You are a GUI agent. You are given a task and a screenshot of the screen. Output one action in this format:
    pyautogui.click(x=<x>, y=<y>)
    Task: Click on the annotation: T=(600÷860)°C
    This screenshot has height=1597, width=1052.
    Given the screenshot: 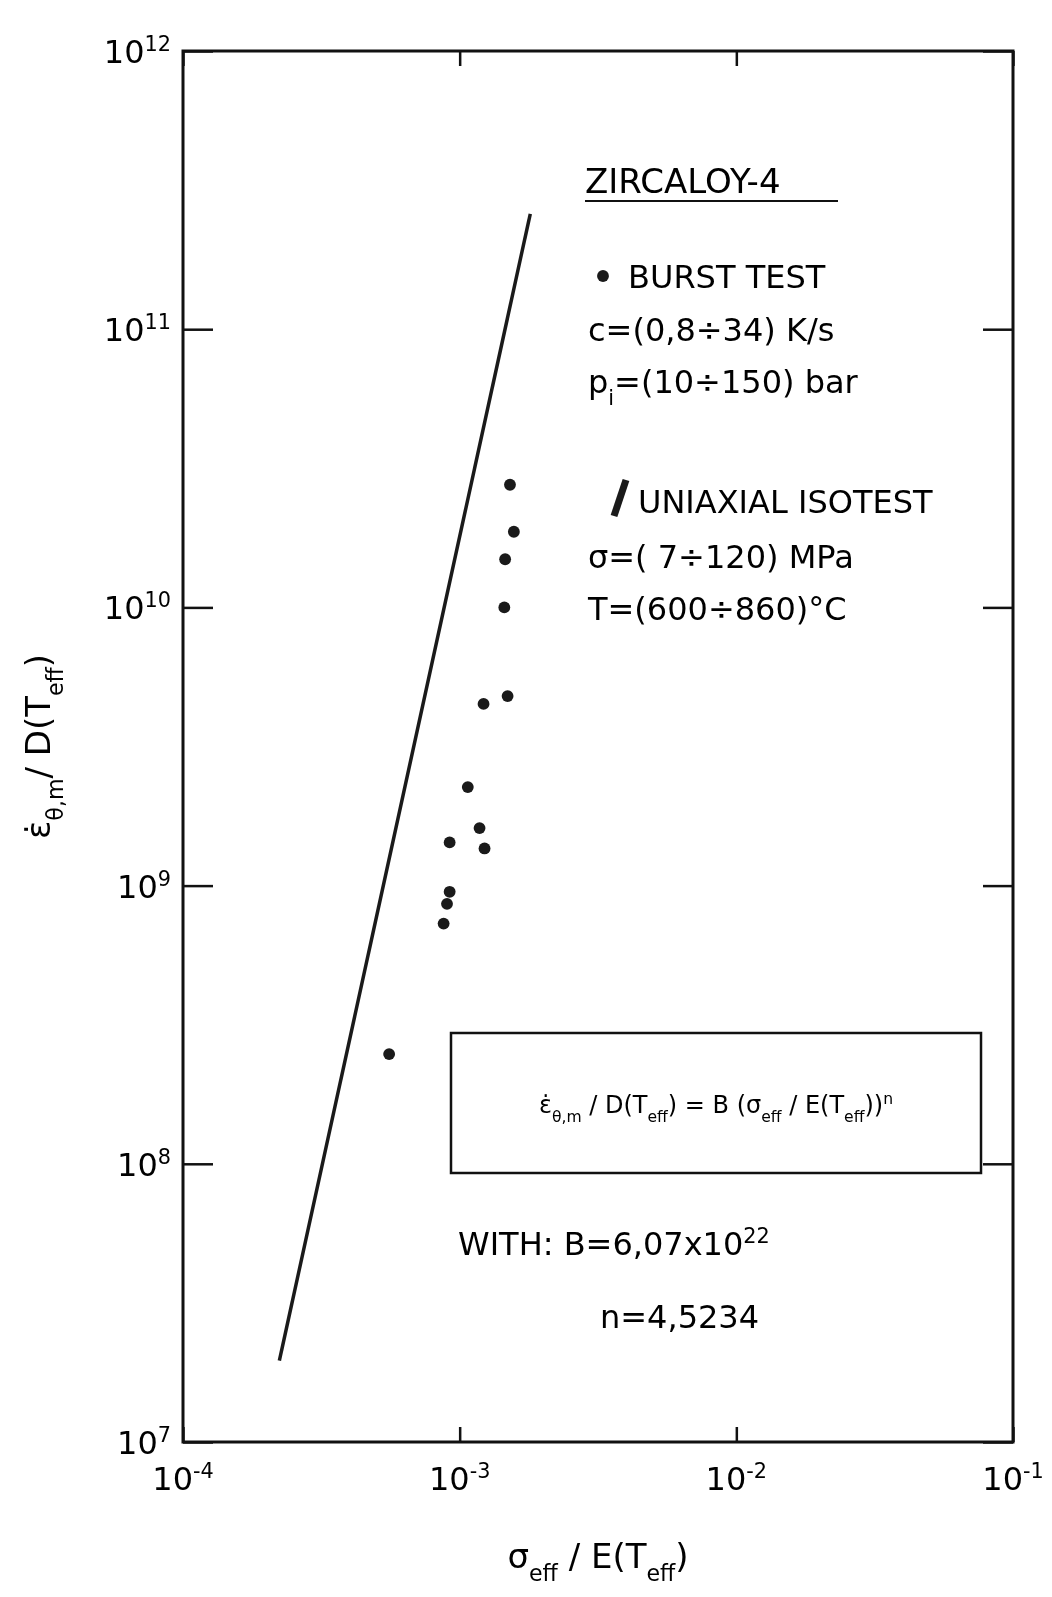 What is the action you would take?
    pyautogui.click(x=717, y=609)
    